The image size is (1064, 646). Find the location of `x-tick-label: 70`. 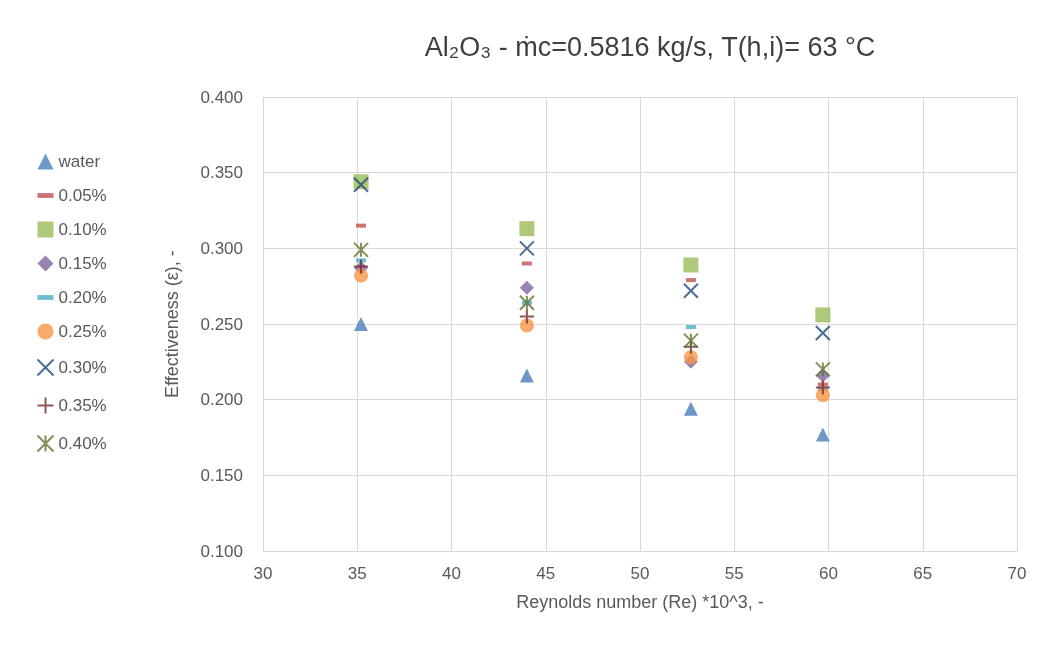

x-tick-label: 70 is located at coordinates (1017, 573).